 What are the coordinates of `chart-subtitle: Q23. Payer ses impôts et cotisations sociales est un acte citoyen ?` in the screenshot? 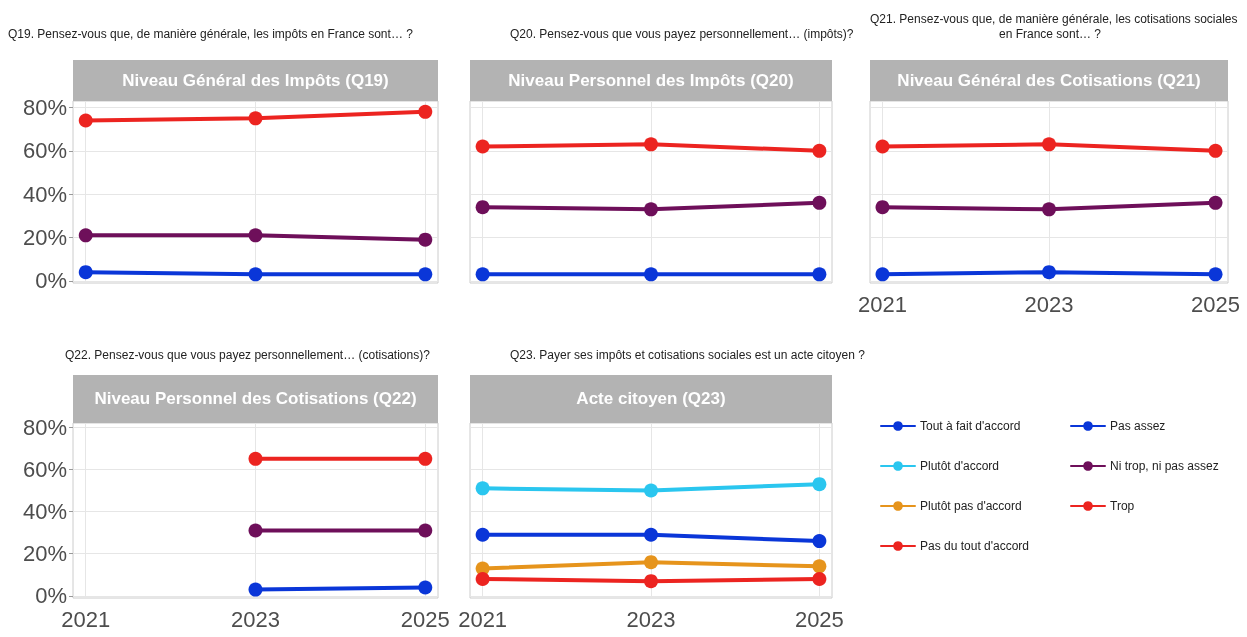 It's located at (687, 355).